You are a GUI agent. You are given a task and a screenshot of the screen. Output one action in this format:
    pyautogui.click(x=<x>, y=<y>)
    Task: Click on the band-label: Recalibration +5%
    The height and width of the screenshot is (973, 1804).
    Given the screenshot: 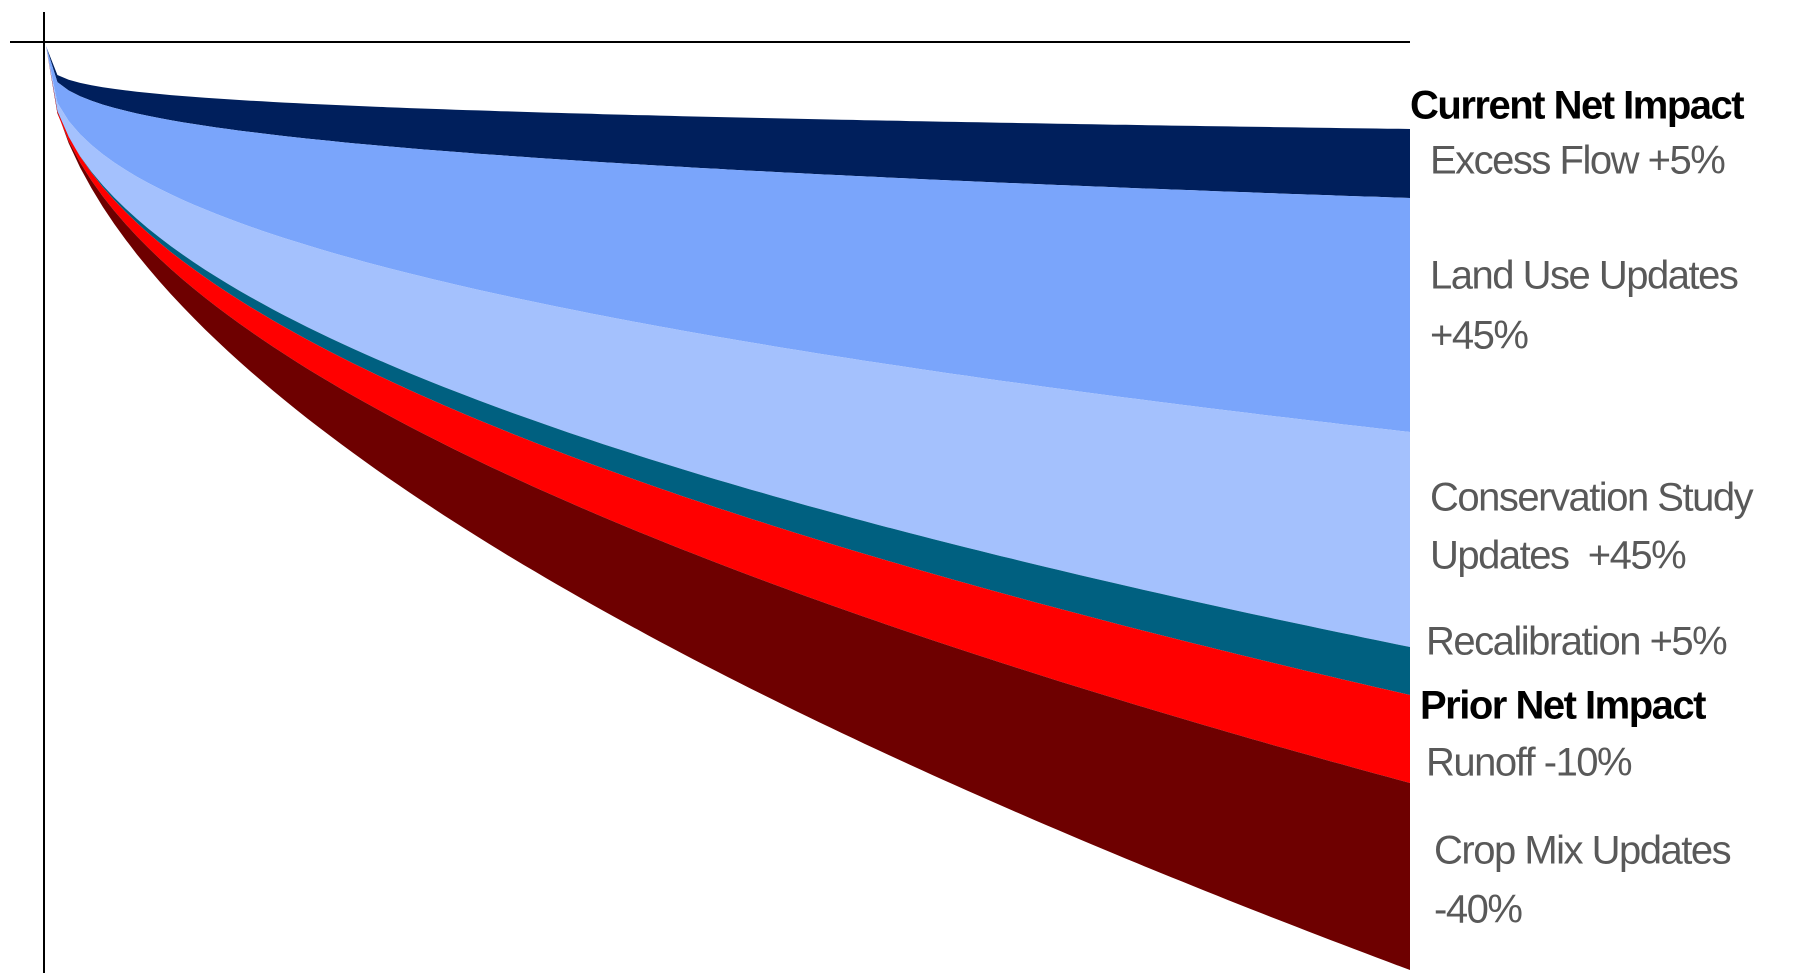 What is the action you would take?
    pyautogui.click(x=1576, y=642)
    